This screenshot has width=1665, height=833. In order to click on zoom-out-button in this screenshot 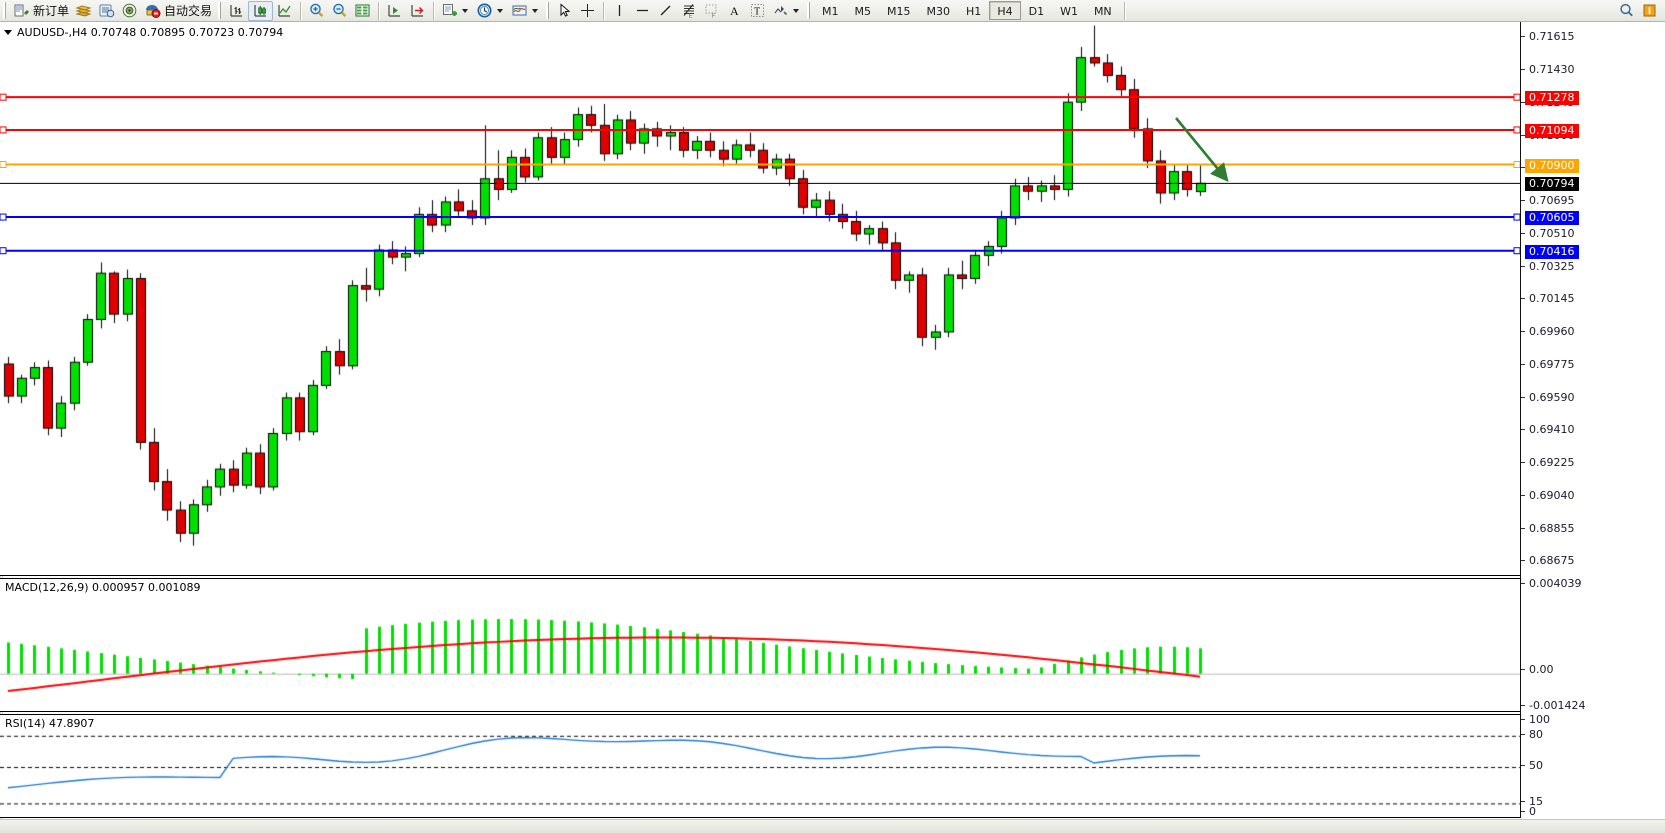, I will do `click(339, 11)`.